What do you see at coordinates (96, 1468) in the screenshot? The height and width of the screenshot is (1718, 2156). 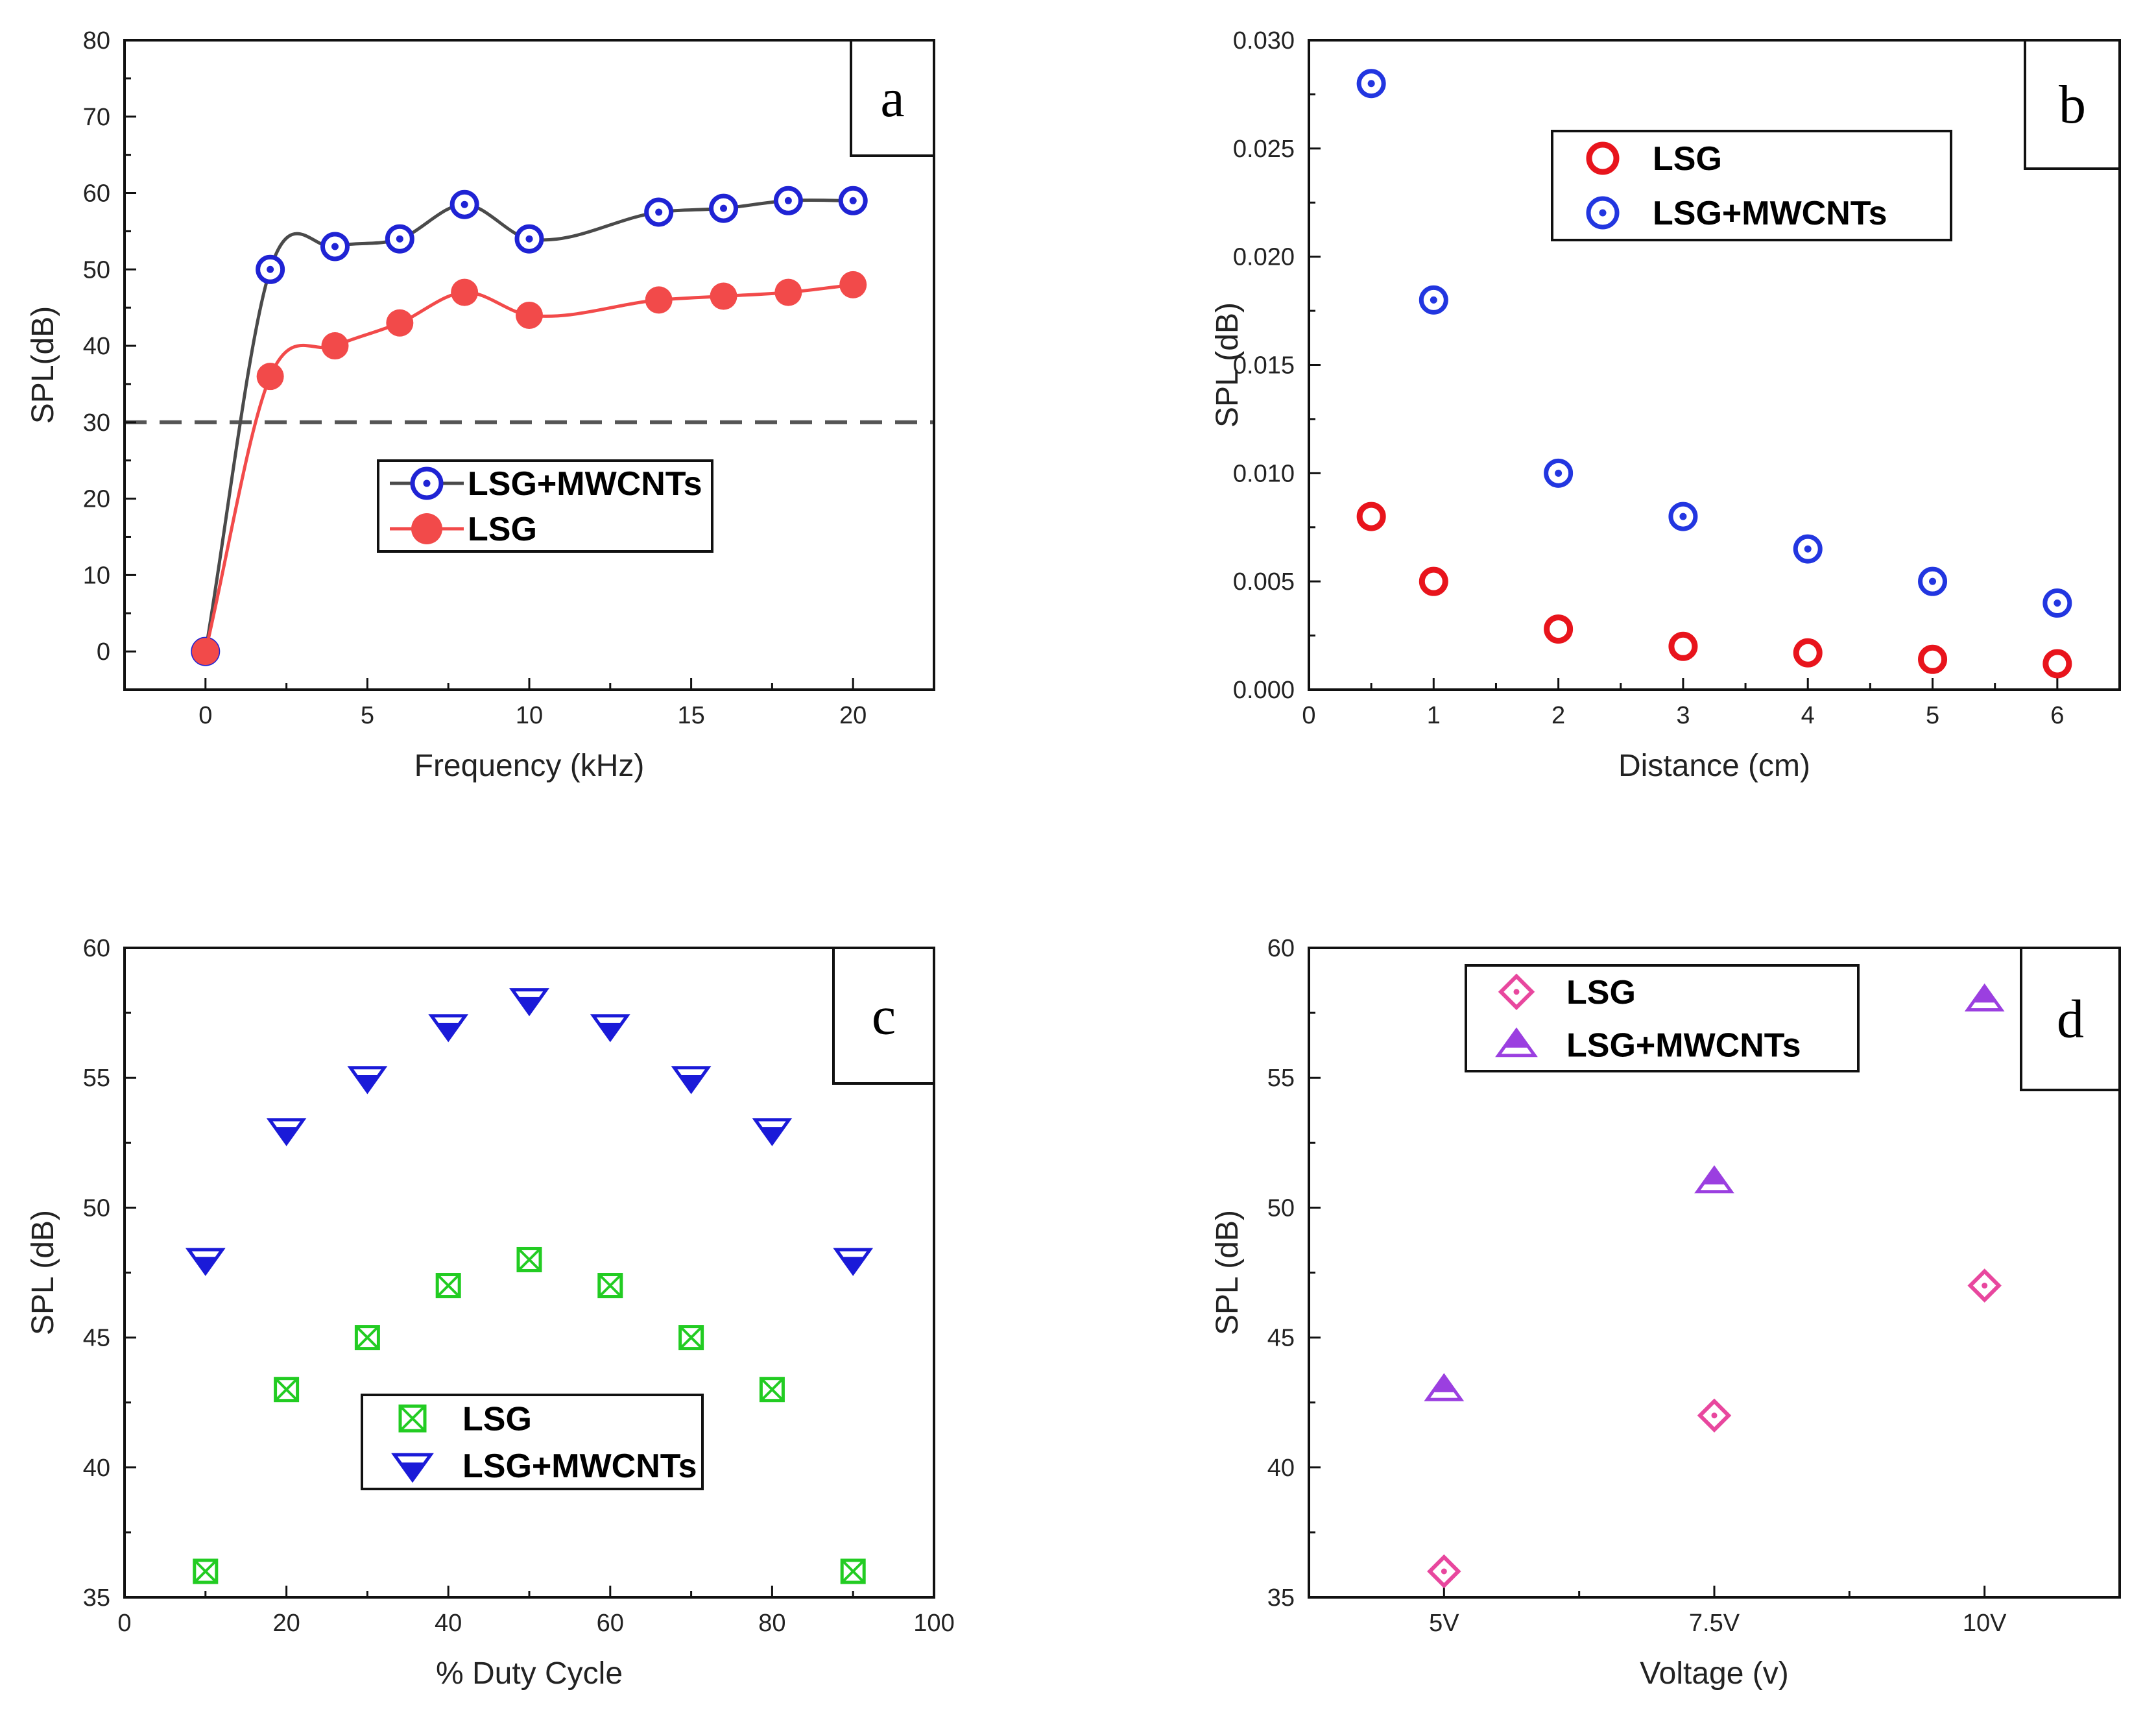 I see `panel-c-y-tick-label: 40` at bounding box center [96, 1468].